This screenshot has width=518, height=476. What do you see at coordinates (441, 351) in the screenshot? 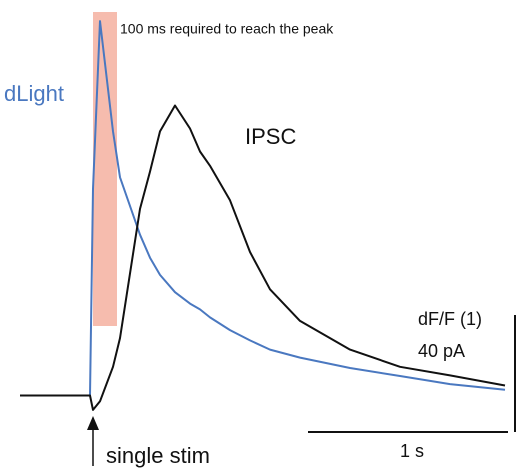
I see `scale-label: 40 pA` at bounding box center [441, 351].